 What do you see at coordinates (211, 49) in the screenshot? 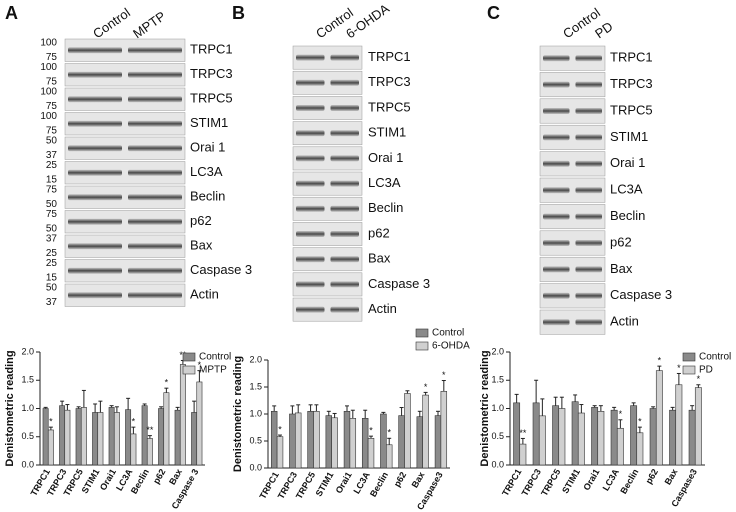
I see `protein-label: TRPC1` at bounding box center [211, 49].